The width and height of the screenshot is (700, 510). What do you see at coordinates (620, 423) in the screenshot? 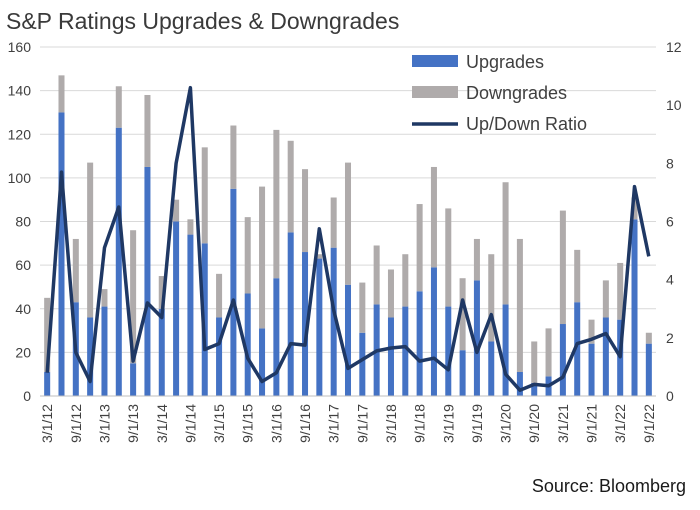
I see `x-tick-label: 3/1/22` at bounding box center [620, 423].